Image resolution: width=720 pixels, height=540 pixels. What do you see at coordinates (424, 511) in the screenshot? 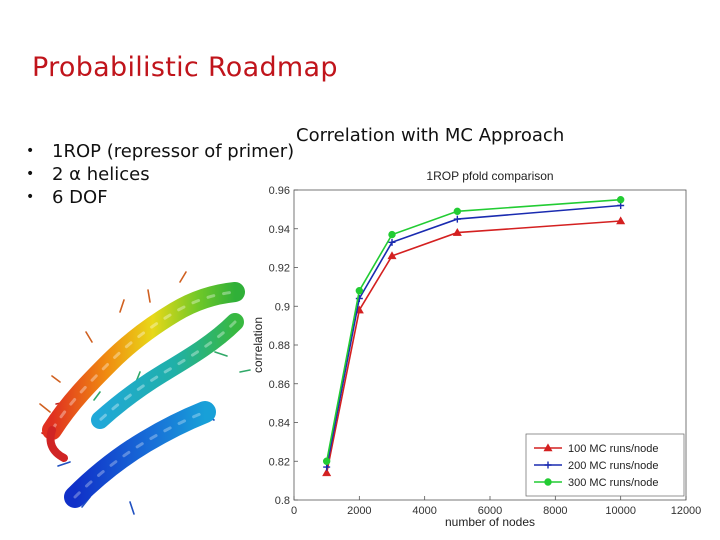
I see `x-tick-label: 4000` at bounding box center [424, 511].